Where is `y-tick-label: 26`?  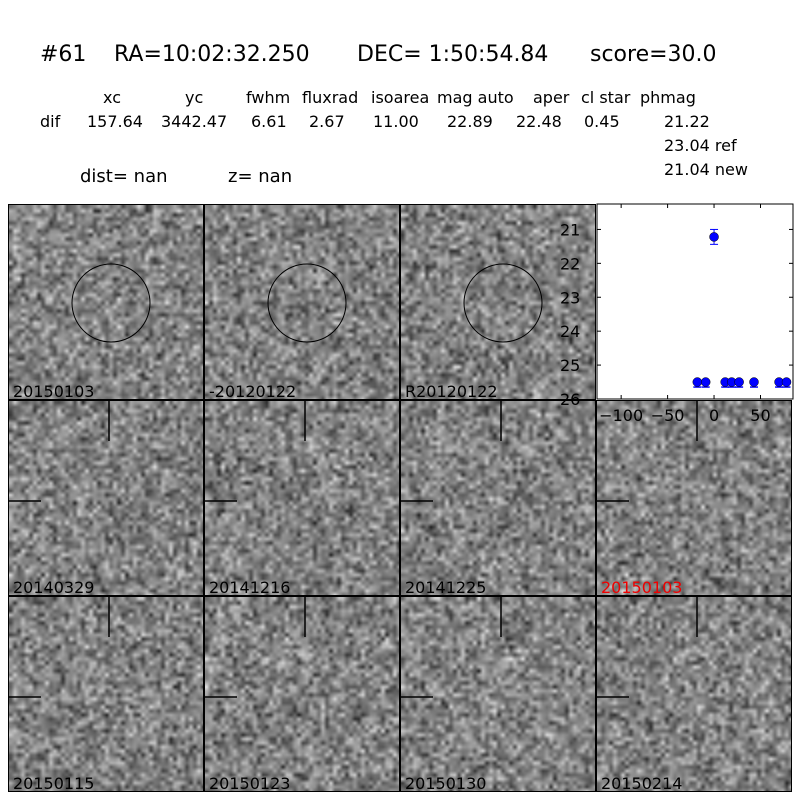
y-tick-label: 26 is located at coordinates (570, 399).